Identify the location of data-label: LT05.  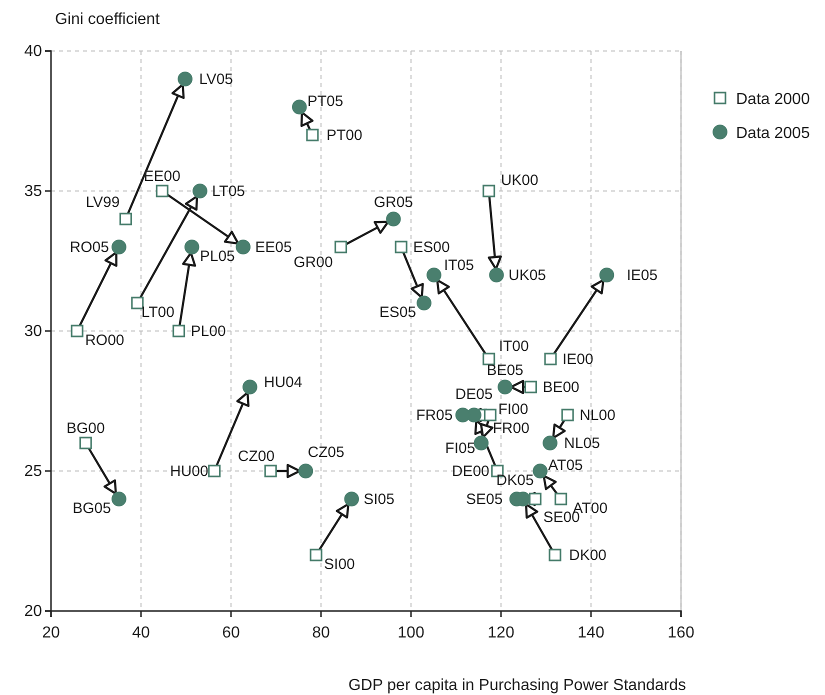
(229, 191).